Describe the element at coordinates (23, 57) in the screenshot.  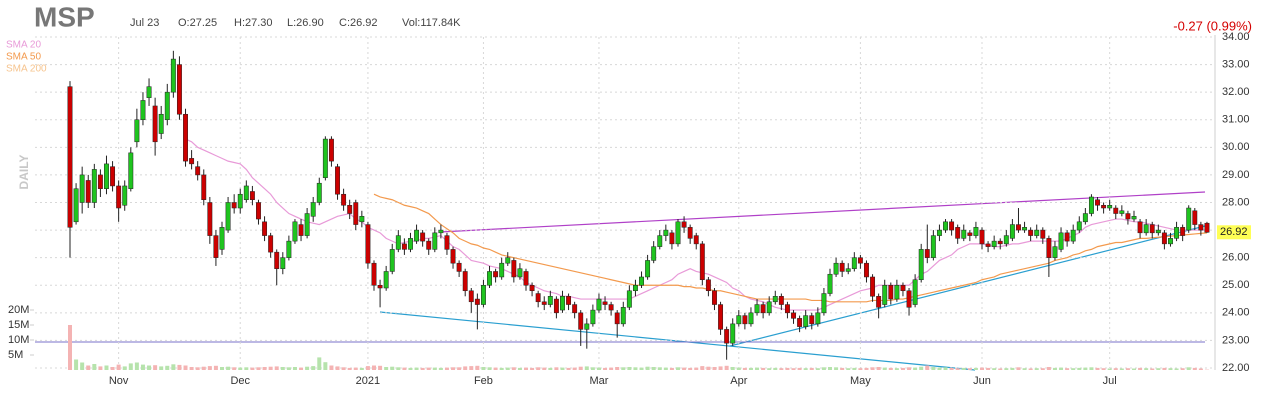
I see `legend-entry: SMA 50` at that location.